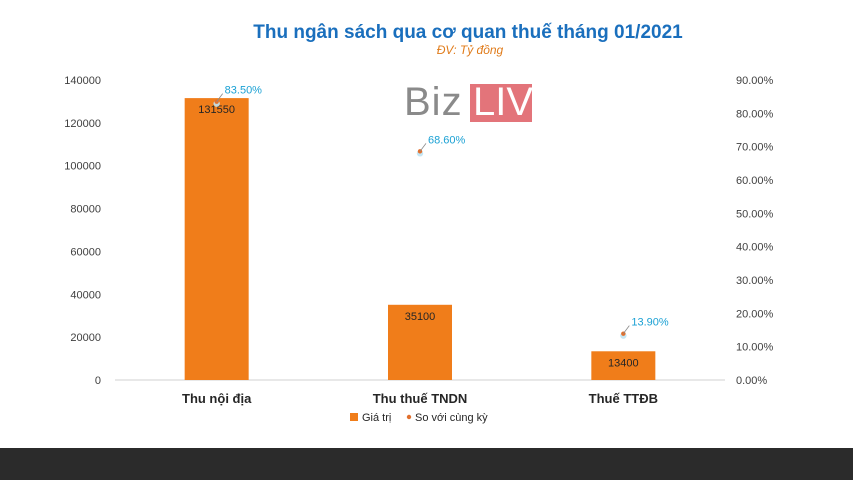  What do you see at coordinates (354, 417) in the screenshot?
I see `legend-bar-swatch` at bounding box center [354, 417].